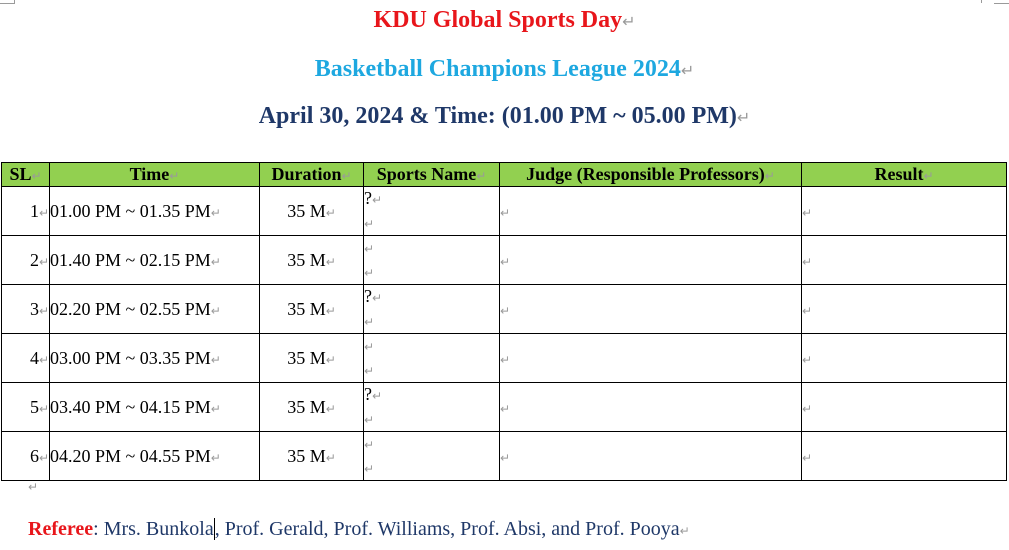 This screenshot has width=1009, height=550. Describe the element at coordinates (61, 529) in the screenshot. I see `referee-label: Referee` at that location.